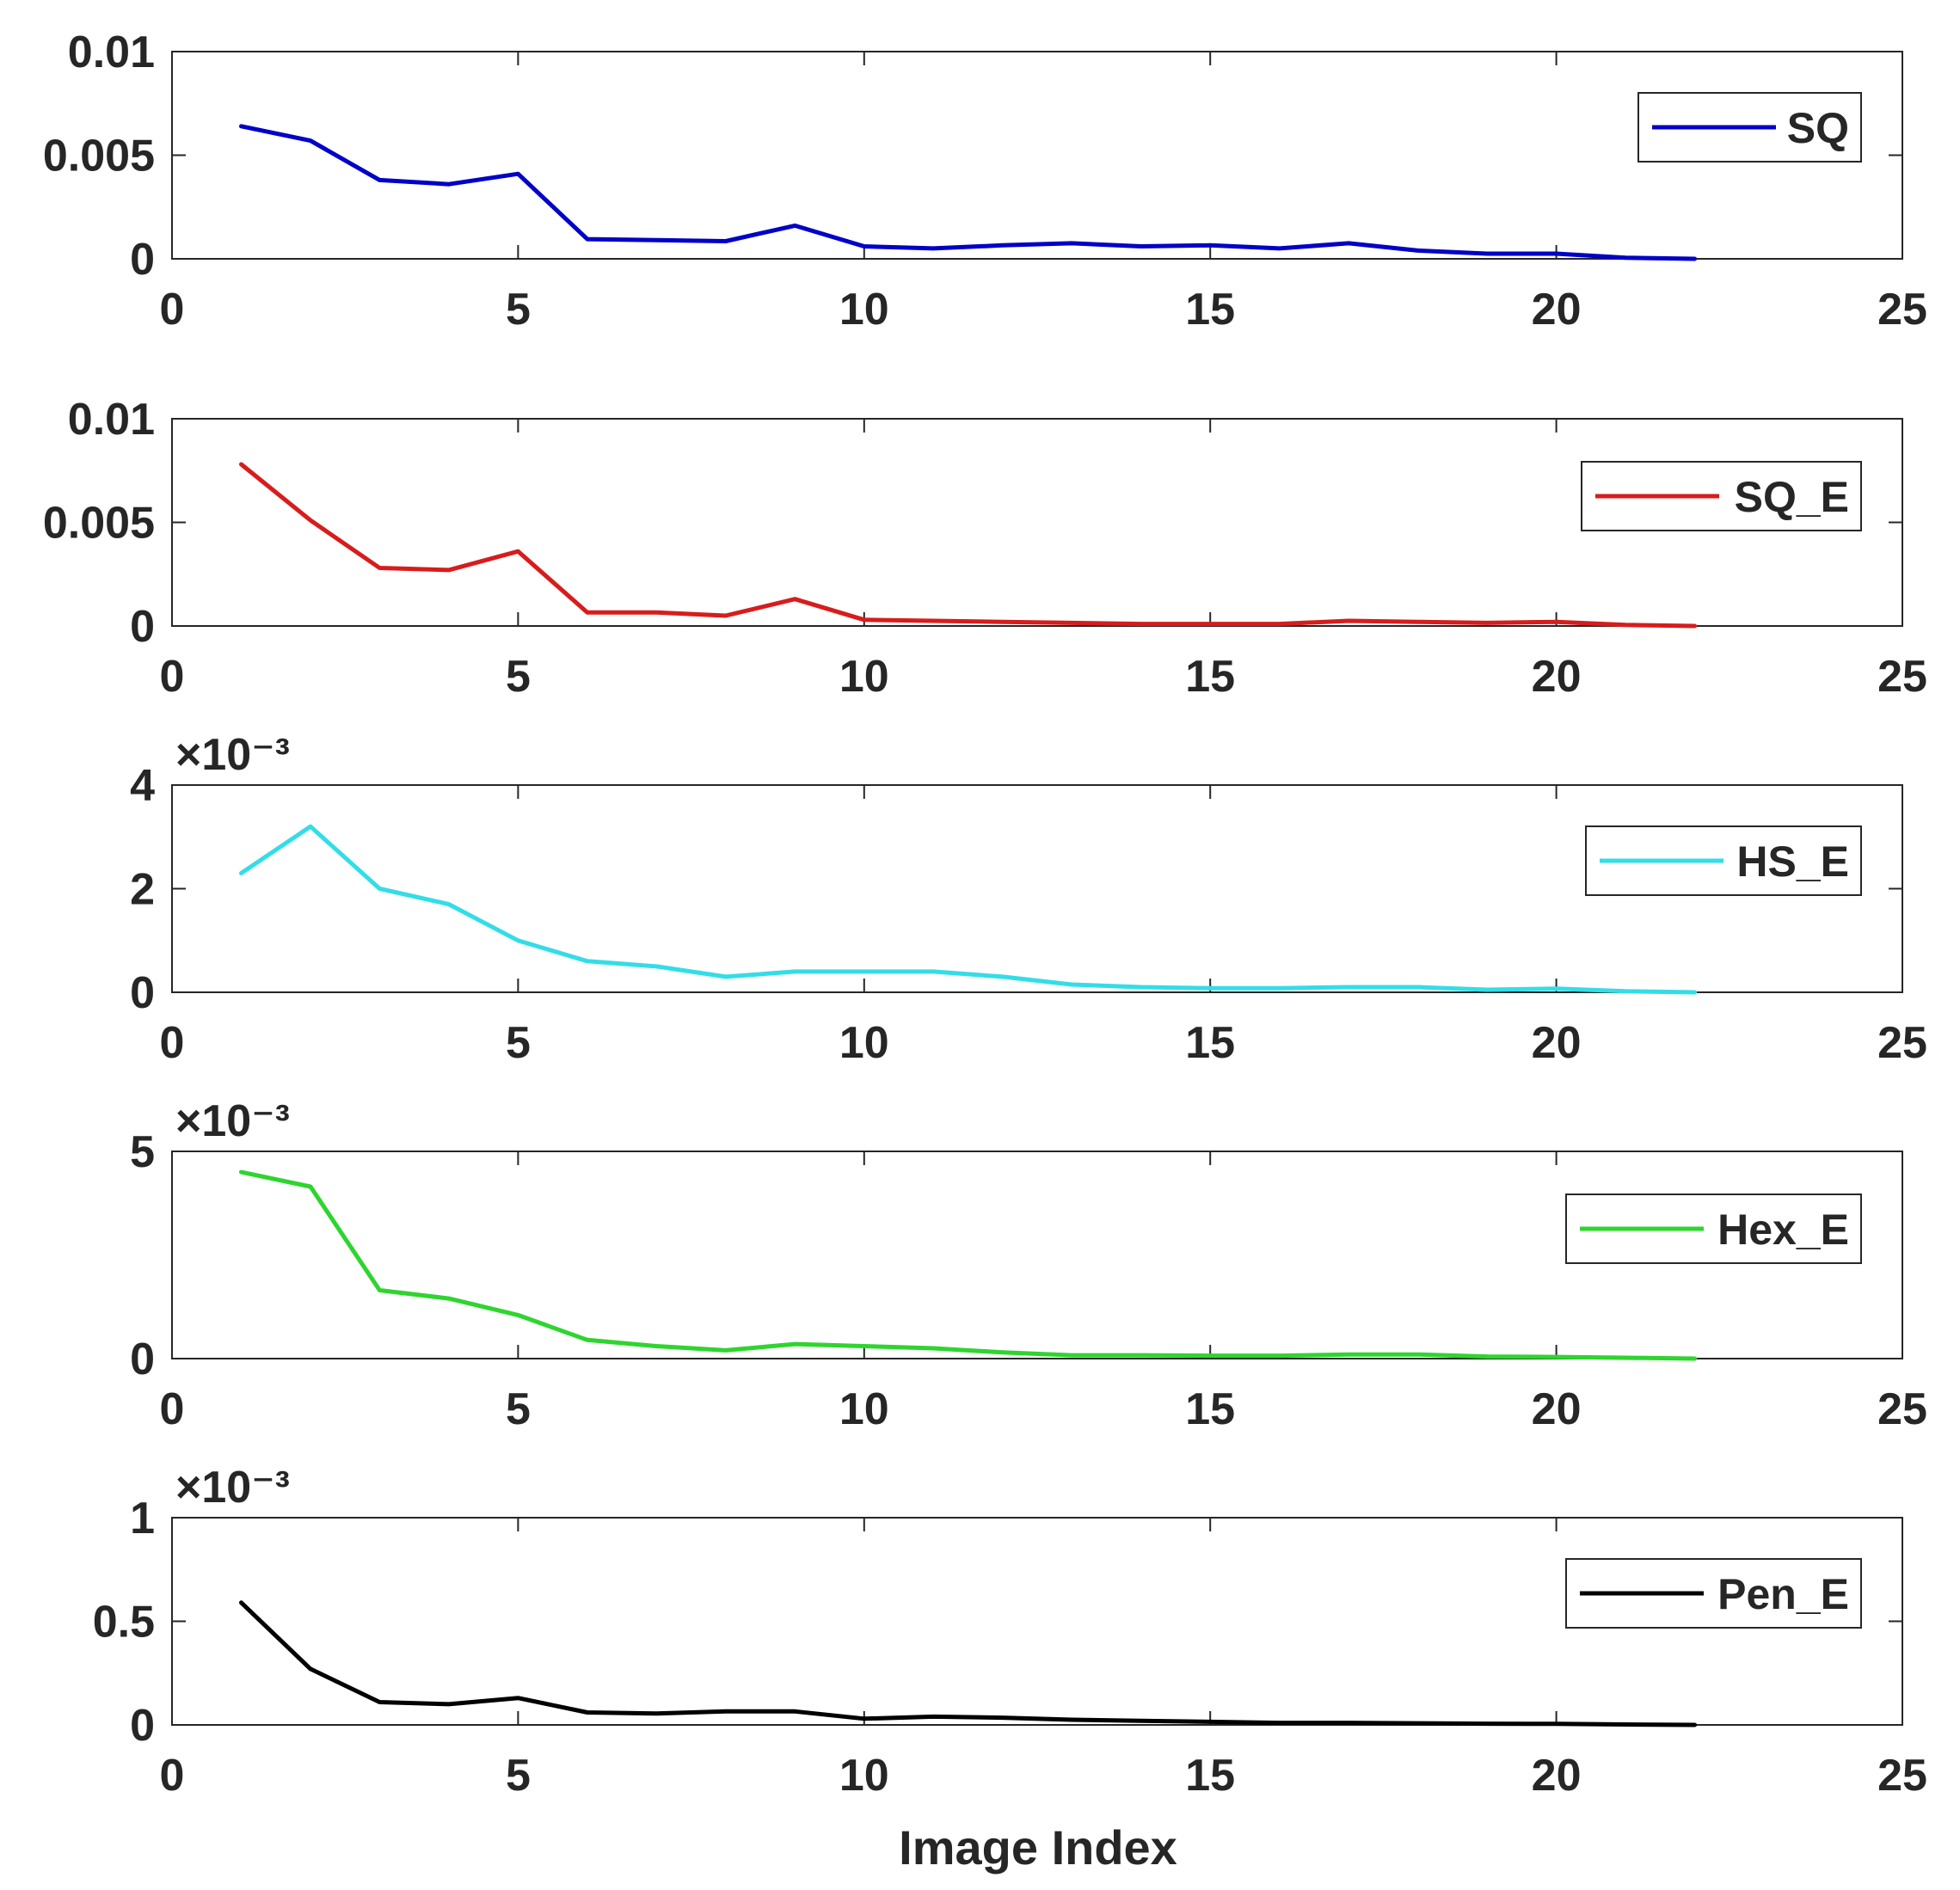  Describe the element at coordinates (1792, 862) in the screenshot. I see `legend-label: HS_E` at that location.